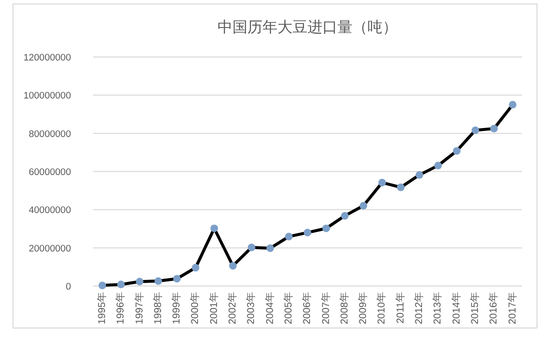 The height and width of the screenshot is (350, 550). What do you see at coordinates (232, 308) in the screenshot?
I see `x-tick-label: 2002年` at bounding box center [232, 308].